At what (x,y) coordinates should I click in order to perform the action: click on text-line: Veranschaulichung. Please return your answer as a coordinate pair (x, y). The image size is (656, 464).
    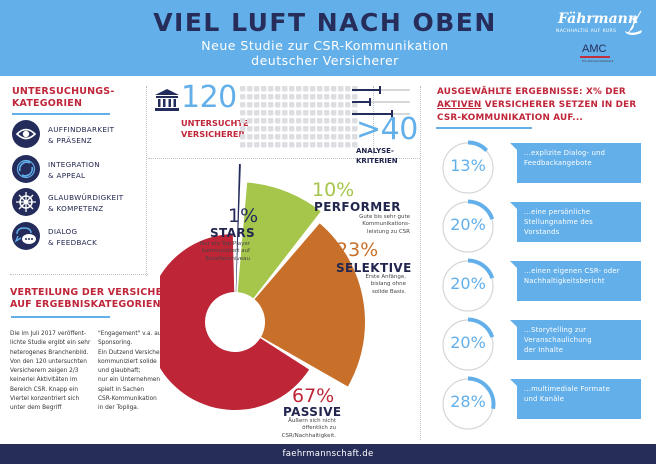
    Looking at the image, I should click on (558, 340).